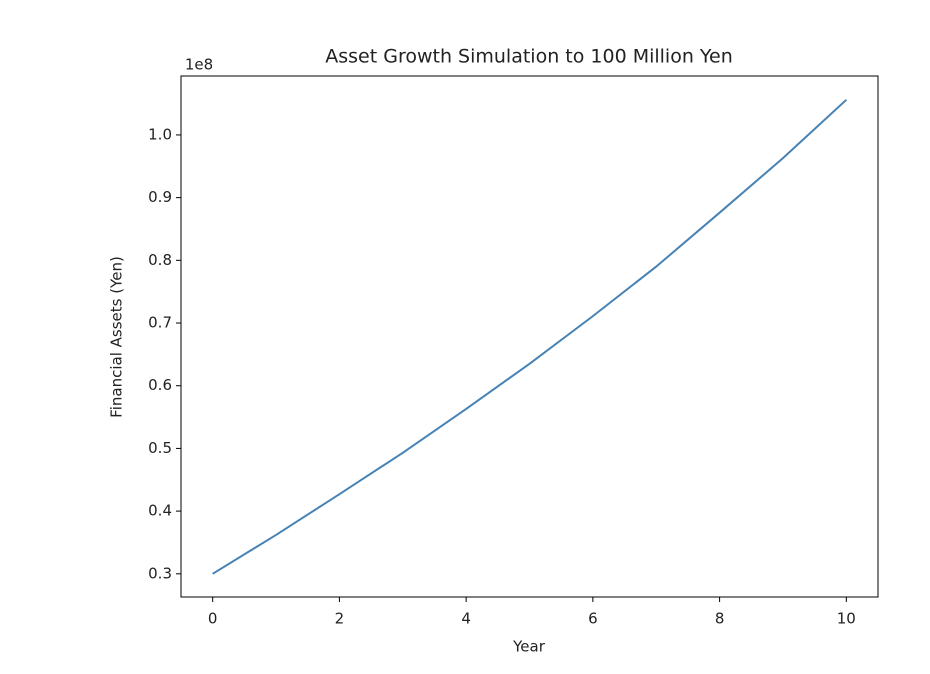 The width and height of the screenshot is (930, 674). I want to click on y-tick-label: 0.8, so click(160, 260).